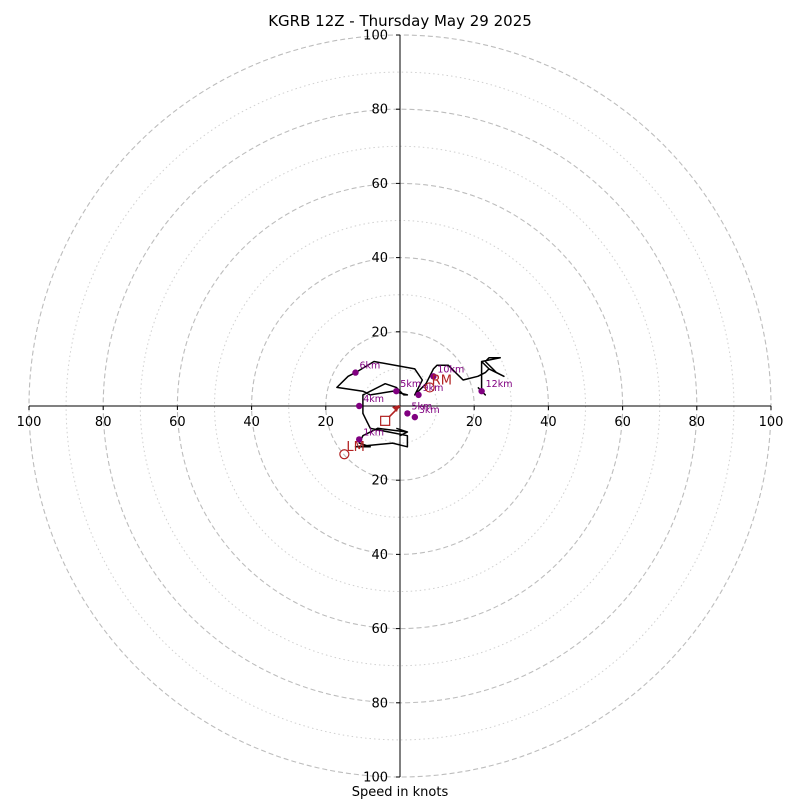 The height and width of the screenshot is (800, 800). What do you see at coordinates (373, 399) in the screenshot?
I see `height-point-label: 4km` at bounding box center [373, 399].